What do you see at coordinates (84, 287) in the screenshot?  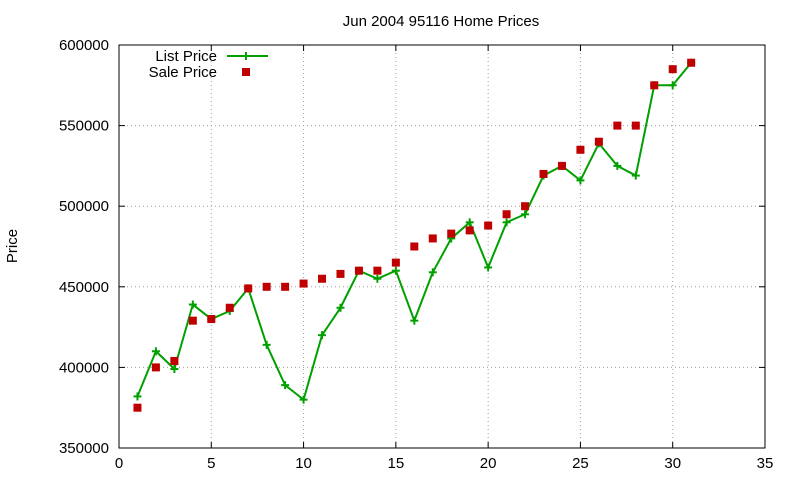 I see `y-tick-label: 450000` at bounding box center [84, 287].